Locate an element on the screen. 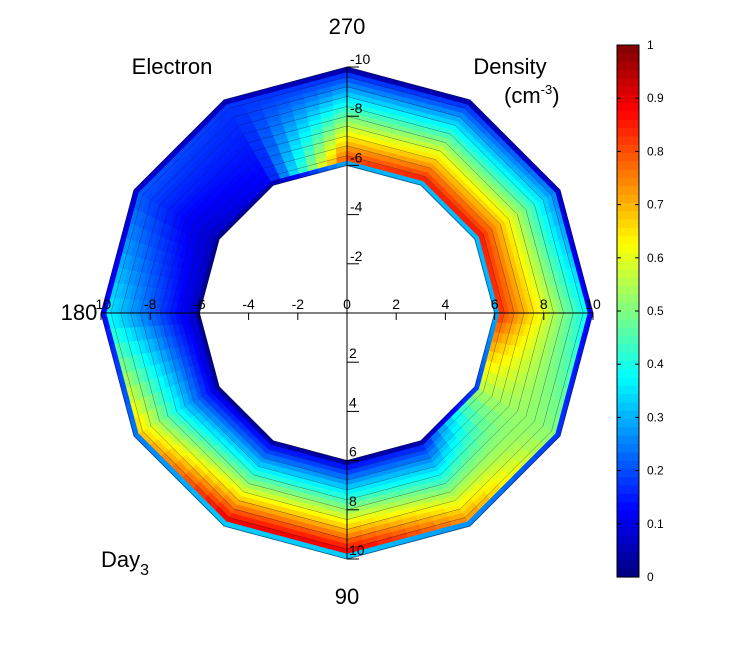 The image size is (730, 650). x-tick-label: -4 is located at coordinates (248, 304).